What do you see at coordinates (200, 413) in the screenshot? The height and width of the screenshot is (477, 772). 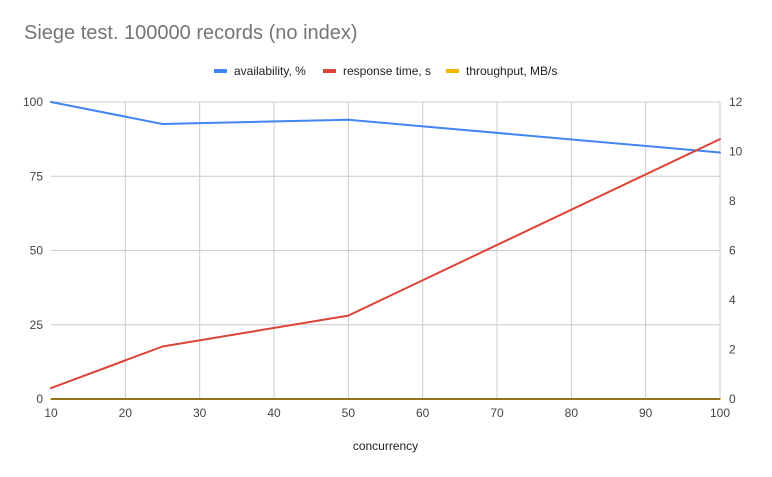 I see `x-tick-label: 30` at bounding box center [200, 413].